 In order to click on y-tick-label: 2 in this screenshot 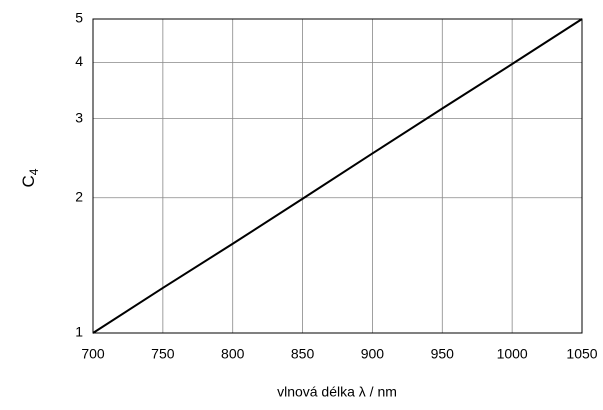, I will do `click(79, 196)`.